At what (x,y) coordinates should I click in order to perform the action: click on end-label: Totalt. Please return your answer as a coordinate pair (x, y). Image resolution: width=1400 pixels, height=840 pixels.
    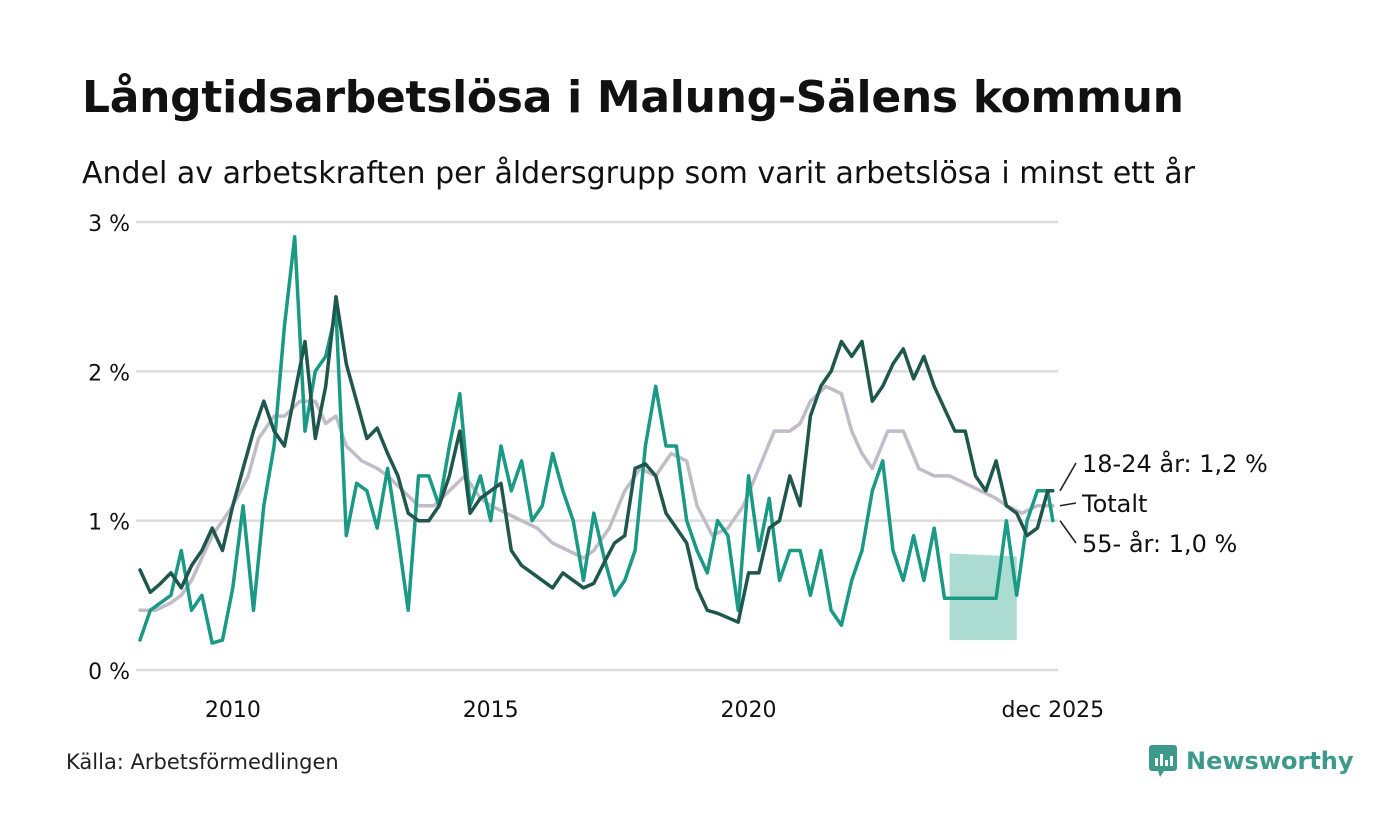
    Looking at the image, I should click on (1114, 504).